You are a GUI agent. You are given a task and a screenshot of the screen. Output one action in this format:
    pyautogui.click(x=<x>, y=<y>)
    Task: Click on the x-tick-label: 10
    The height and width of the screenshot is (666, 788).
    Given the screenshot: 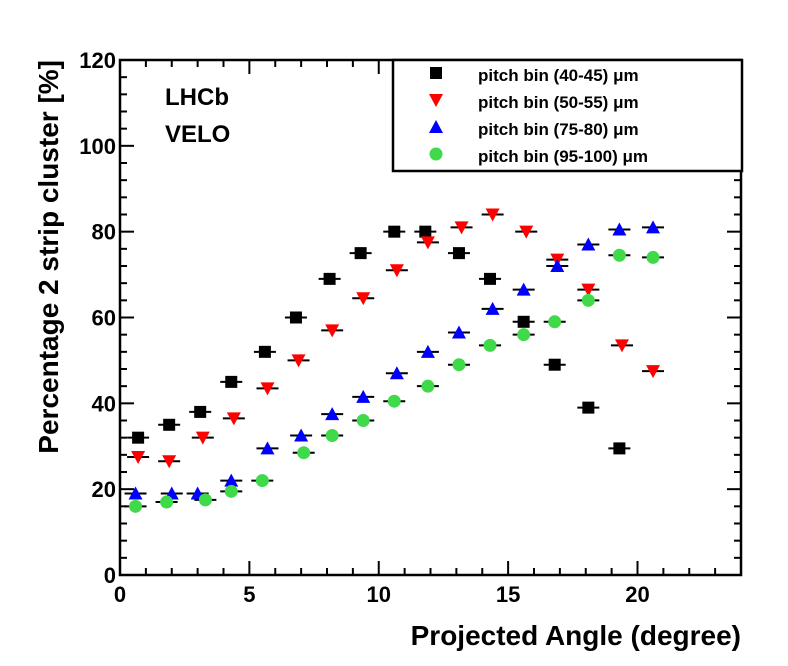 What is the action you would take?
    pyautogui.click(x=379, y=594)
    